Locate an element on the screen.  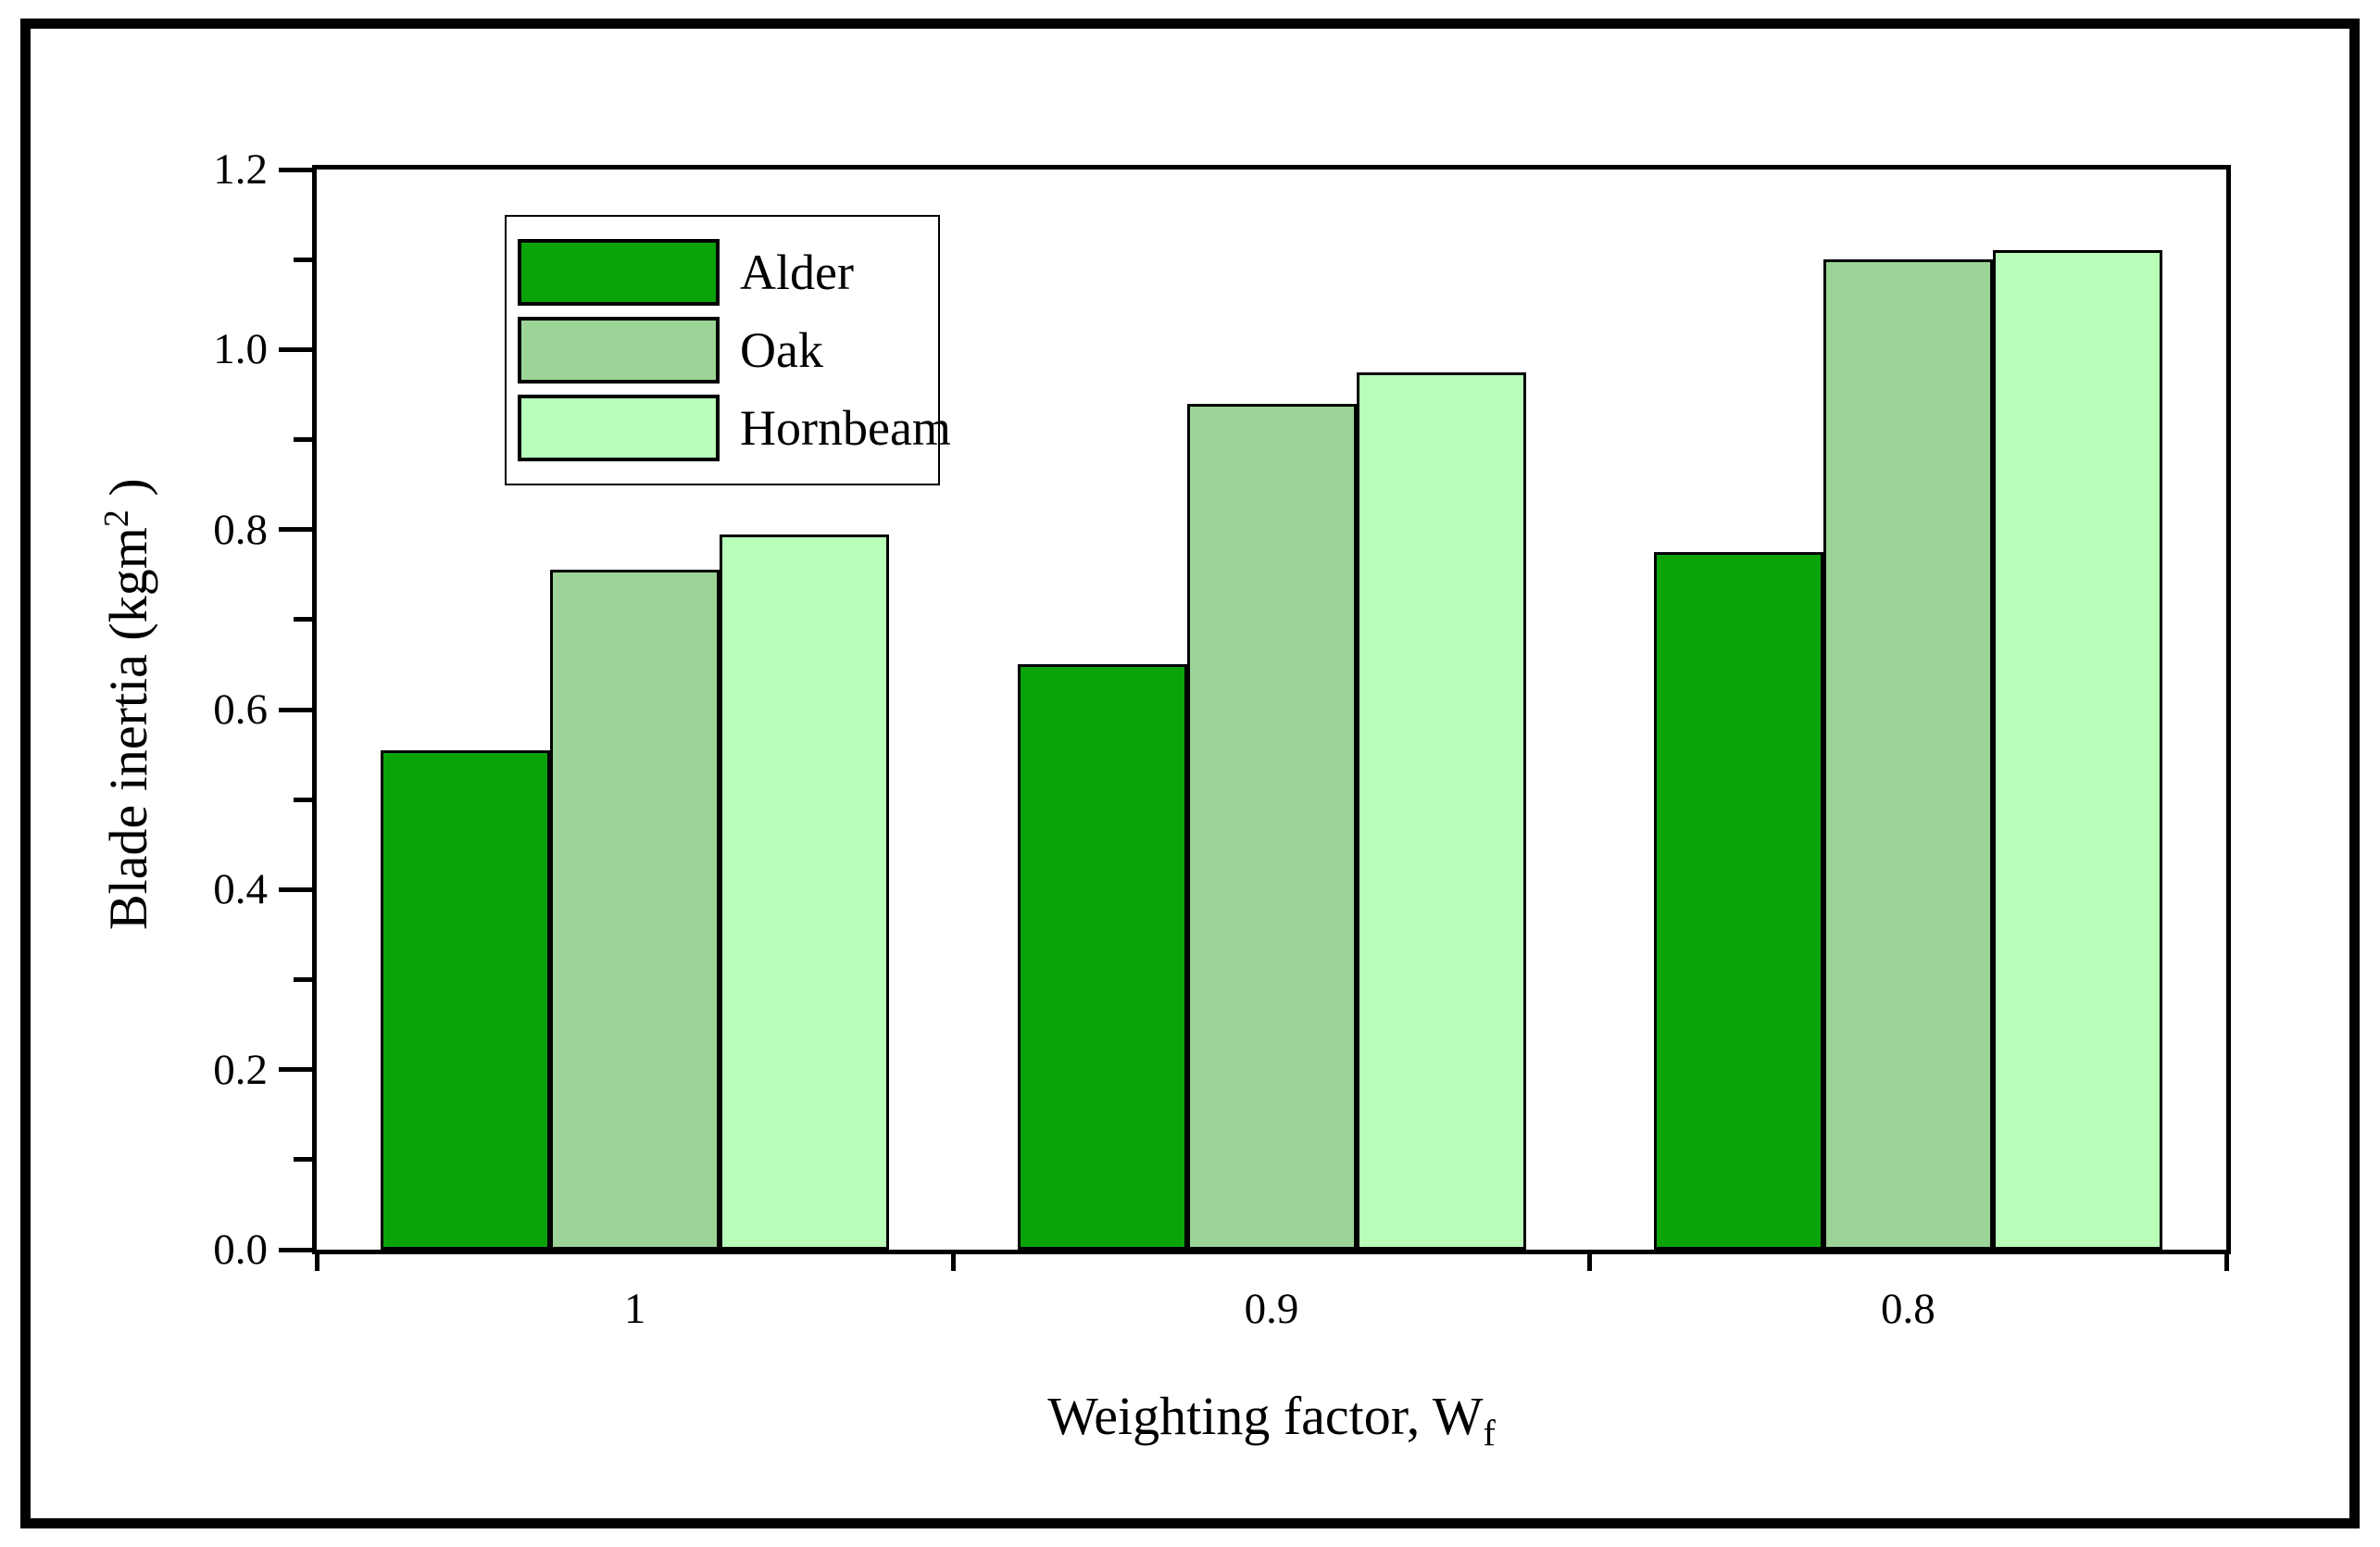
y-axis-title-superscript: 2 is located at coordinates (116, 518).